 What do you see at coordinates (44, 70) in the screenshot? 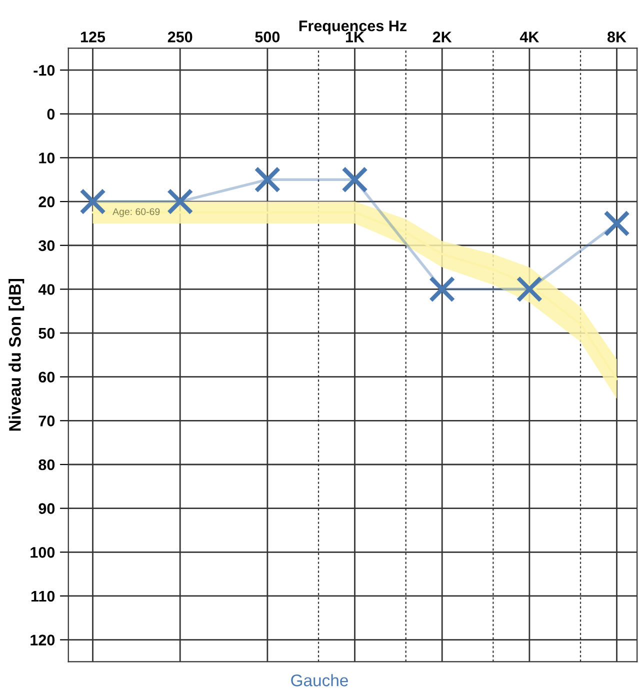
I see `y-tick-label: -10` at bounding box center [44, 70].